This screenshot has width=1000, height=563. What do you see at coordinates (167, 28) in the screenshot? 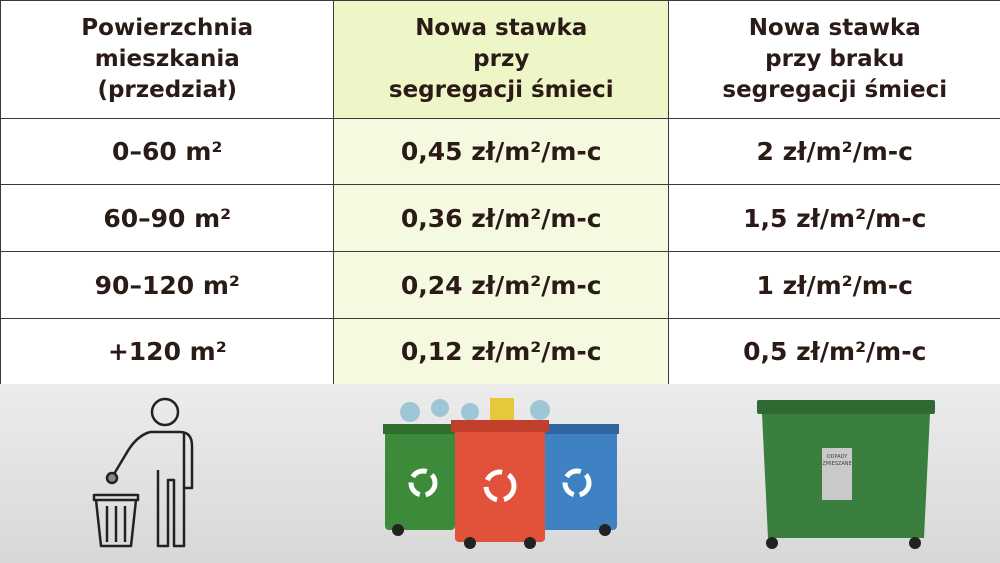
I see `header-line: Powierzchnia` at bounding box center [167, 28].